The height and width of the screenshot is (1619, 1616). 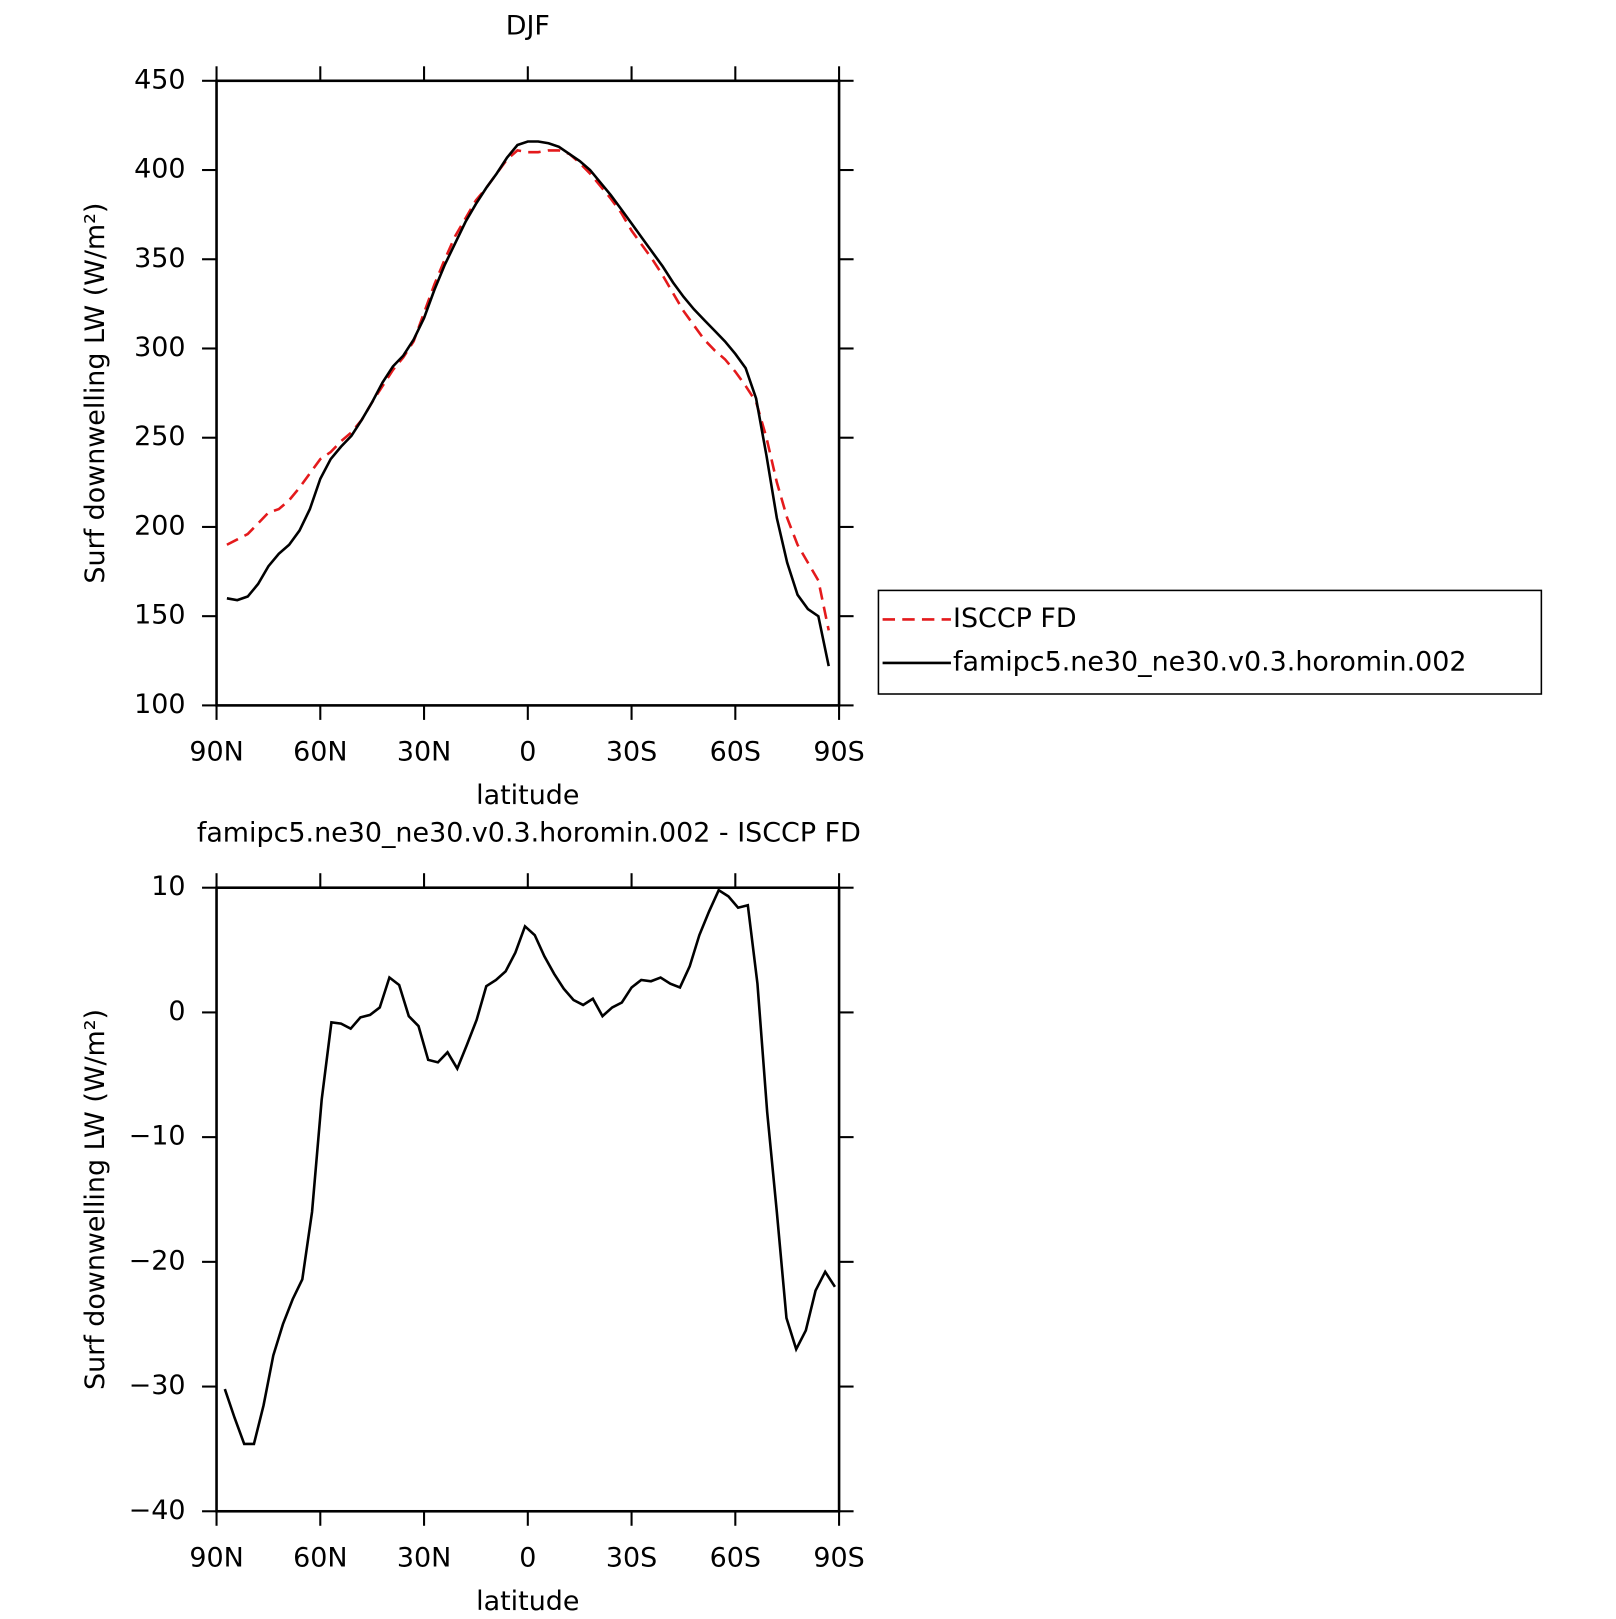 What do you see at coordinates (159, 79) in the screenshot?
I see `y-tick-label: 450` at bounding box center [159, 79].